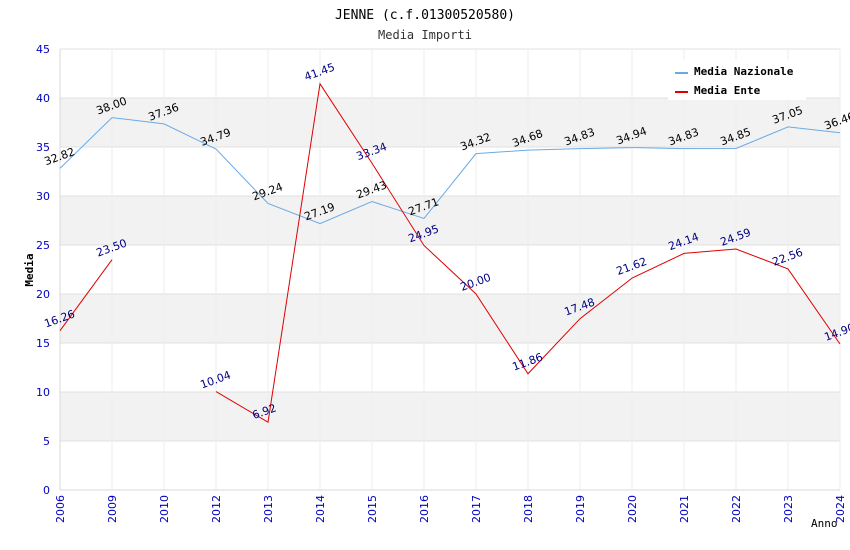 The image size is (850, 550). What do you see at coordinates (43, 392) in the screenshot?
I see `y-tick-label: 10` at bounding box center [43, 392].